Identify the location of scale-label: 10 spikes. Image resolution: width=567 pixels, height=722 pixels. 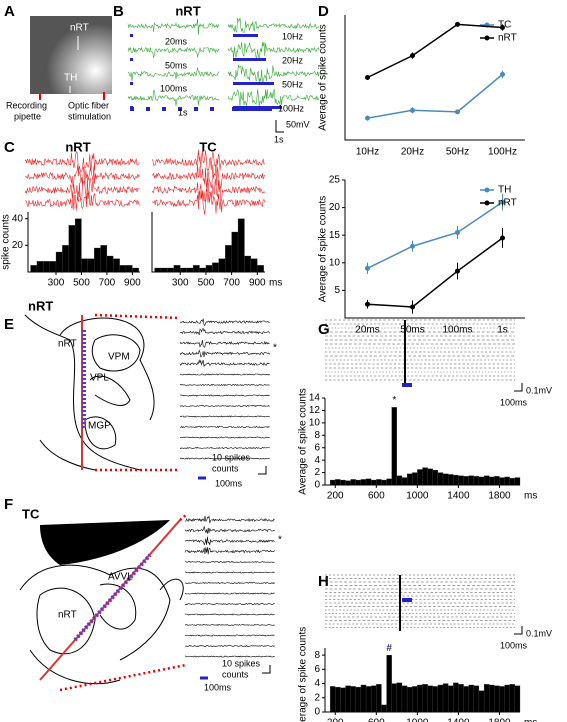
(231, 457).